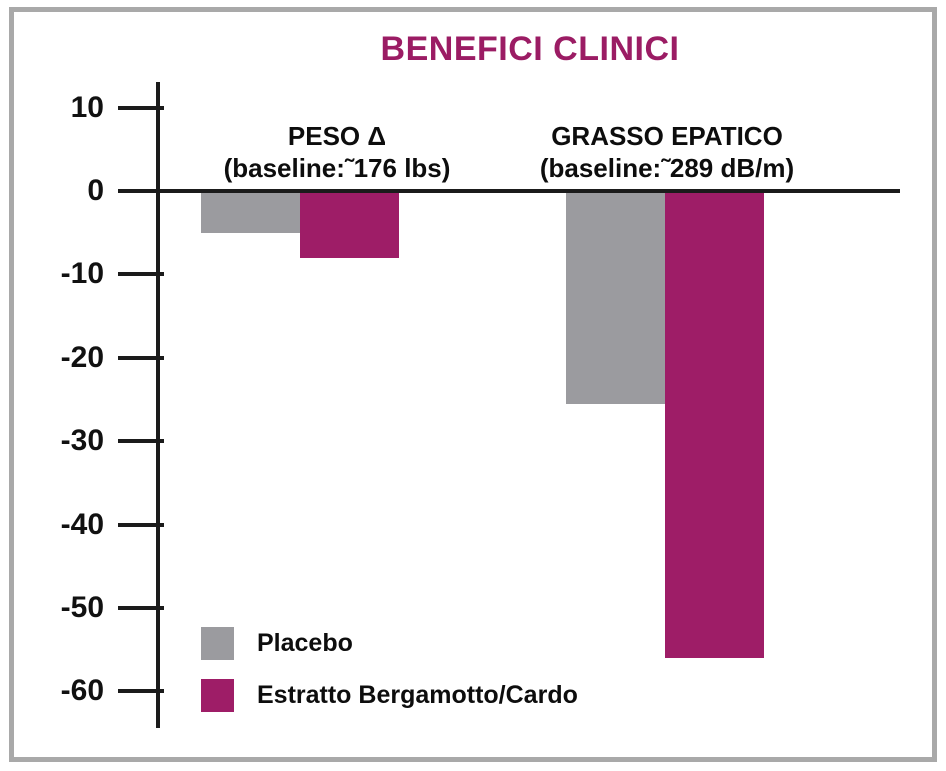  I want to click on bar-estratto-peso, so click(349, 224).